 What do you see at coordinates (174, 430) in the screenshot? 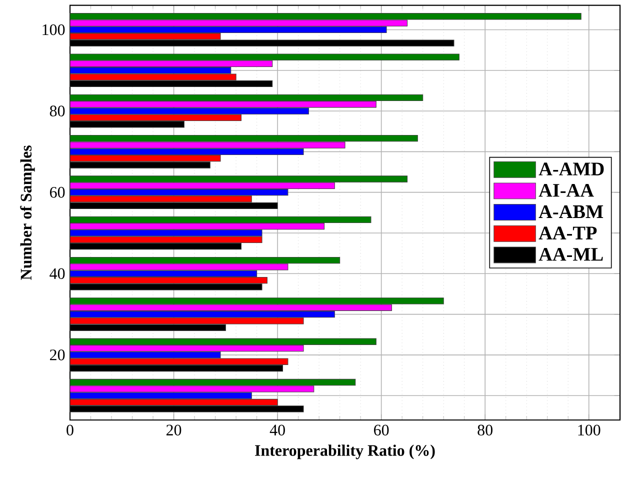
I see `x-tick-label: 20` at bounding box center [174, 430].